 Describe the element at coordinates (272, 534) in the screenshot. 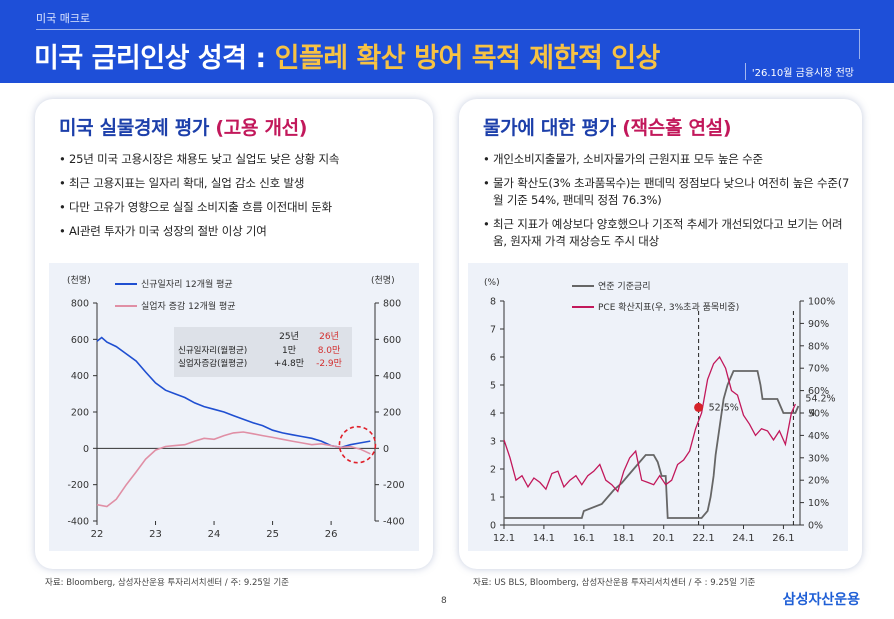

I see `x-tick-label: 25` at that location.